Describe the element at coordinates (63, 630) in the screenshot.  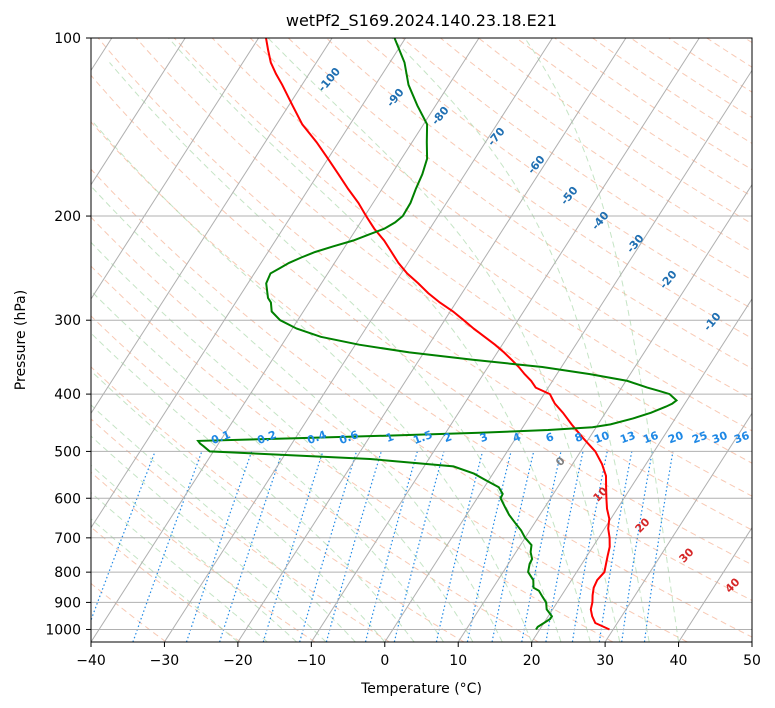
I see `y-tick-label: 1000` at that location.